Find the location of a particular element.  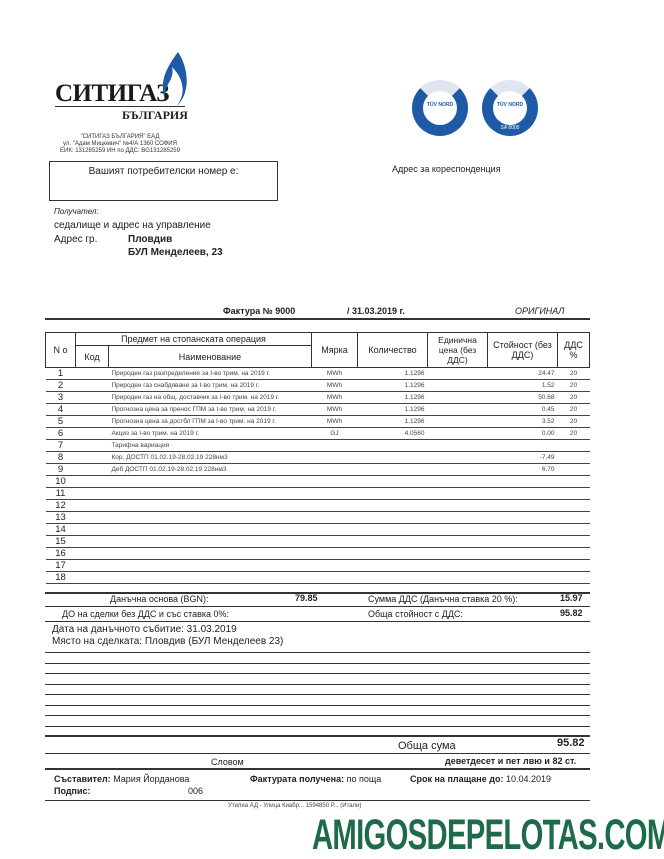

logo-divider is located at coordinates (120, 106).